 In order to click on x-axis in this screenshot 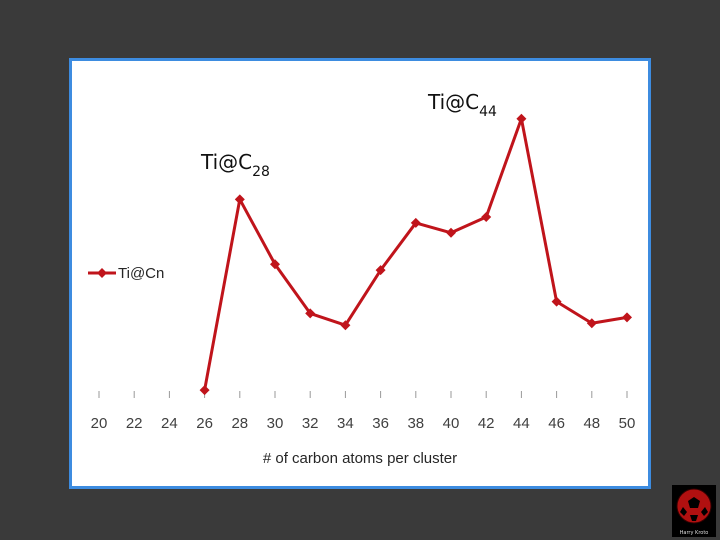, I will do `click(363, 394)`.